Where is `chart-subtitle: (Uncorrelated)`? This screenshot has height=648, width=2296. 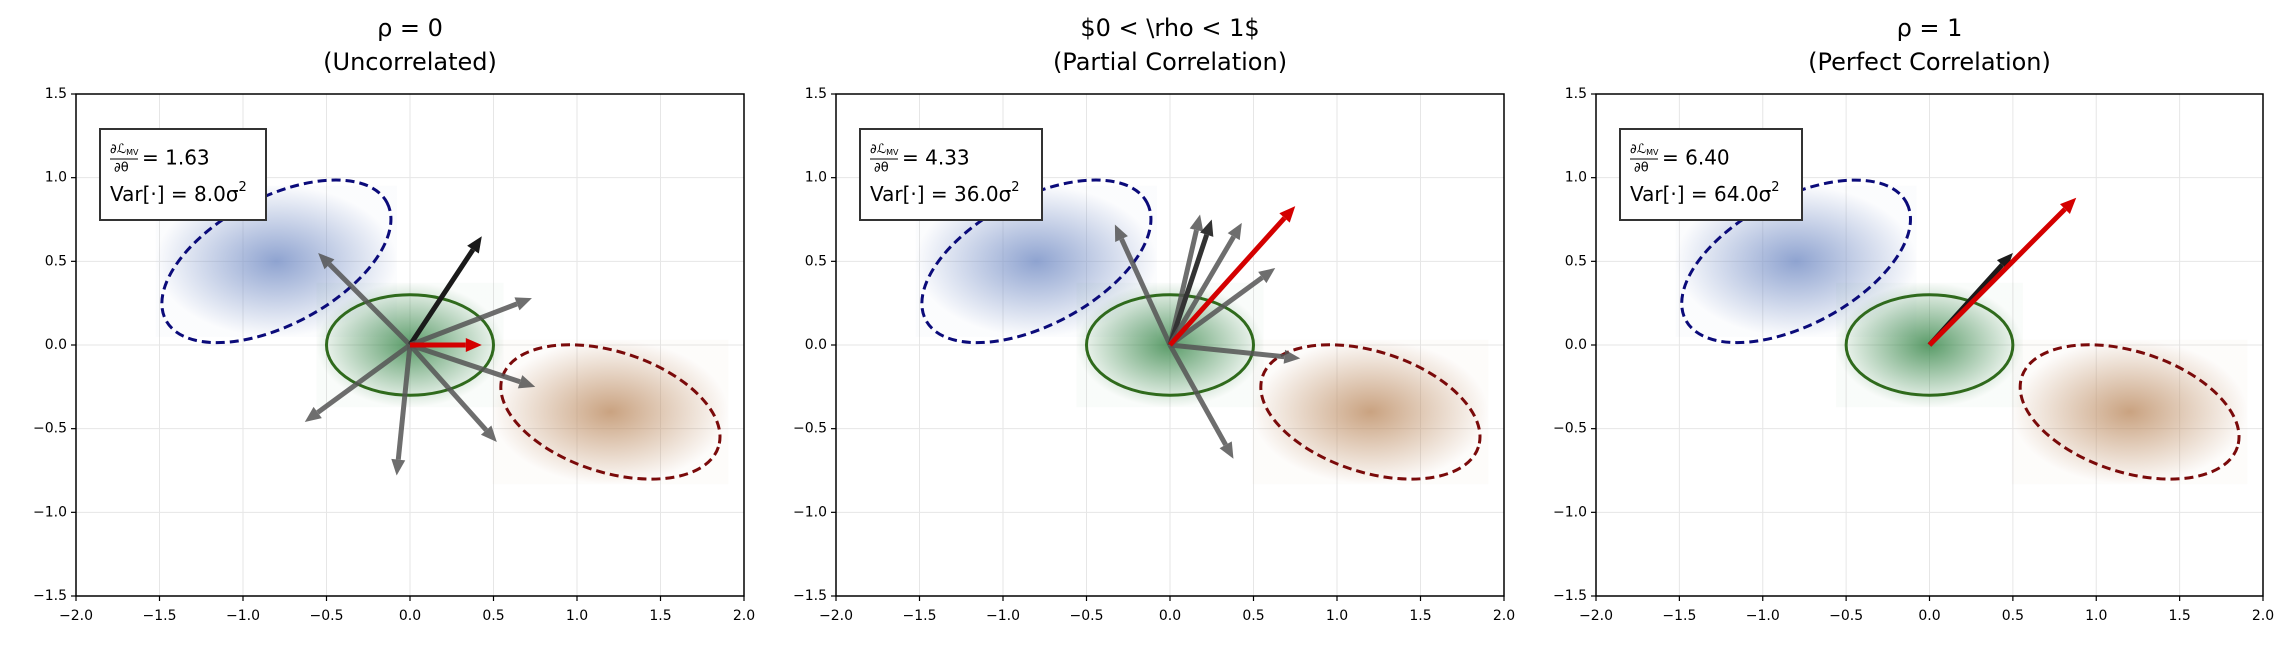
chart-subtitle: (Uncorrelated) is located at coordinates (410, 62).